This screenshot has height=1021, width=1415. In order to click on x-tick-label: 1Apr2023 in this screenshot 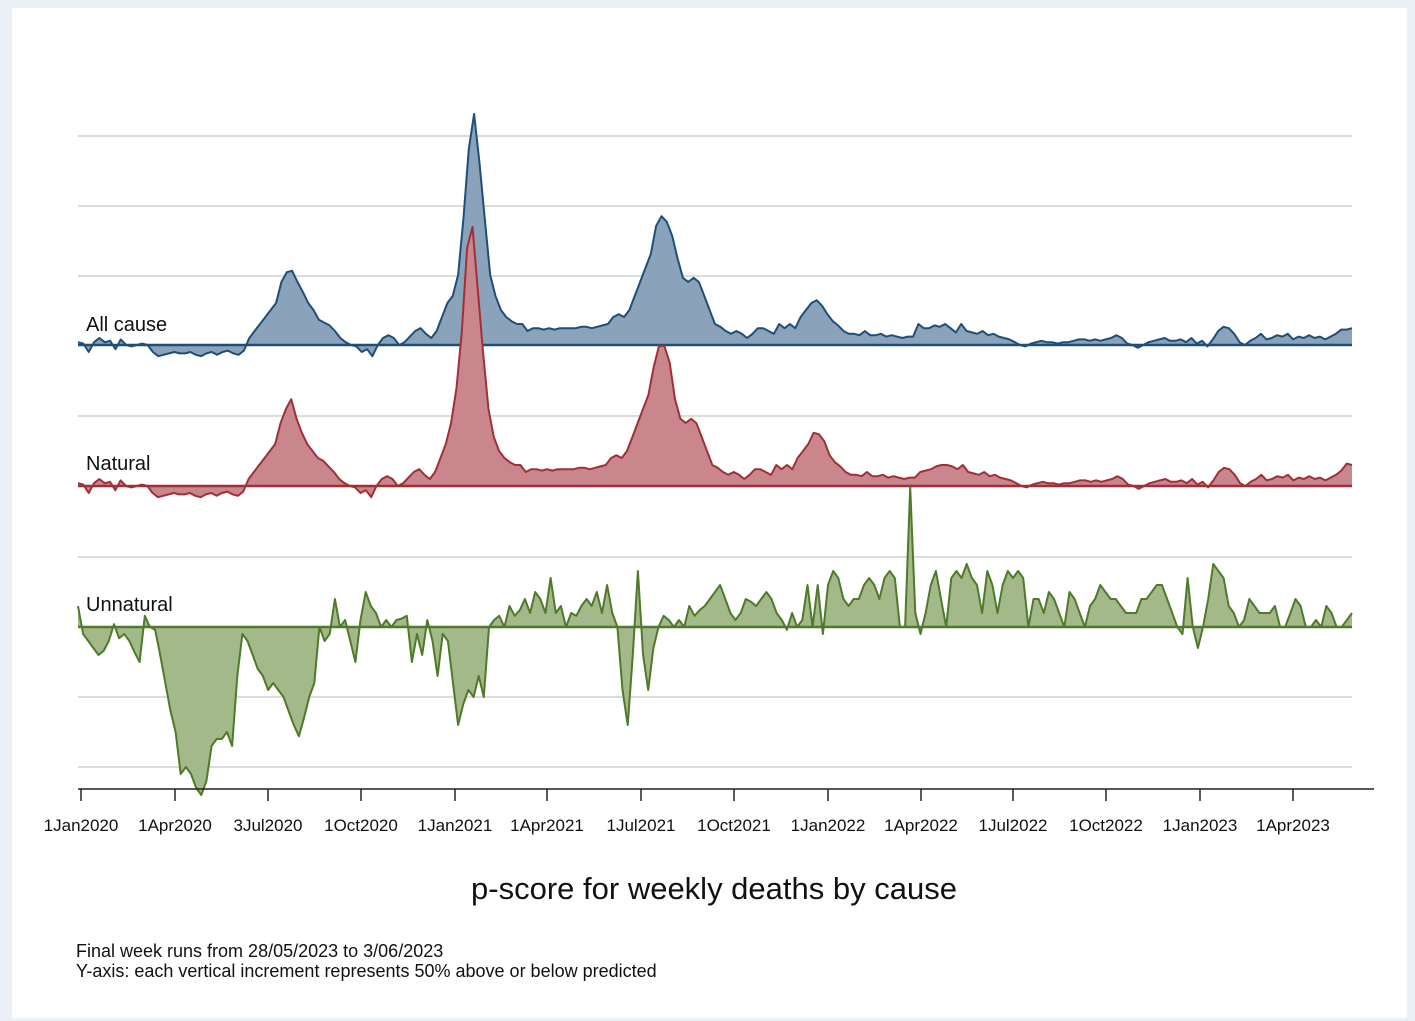, I will do `click(1293, 825)`.